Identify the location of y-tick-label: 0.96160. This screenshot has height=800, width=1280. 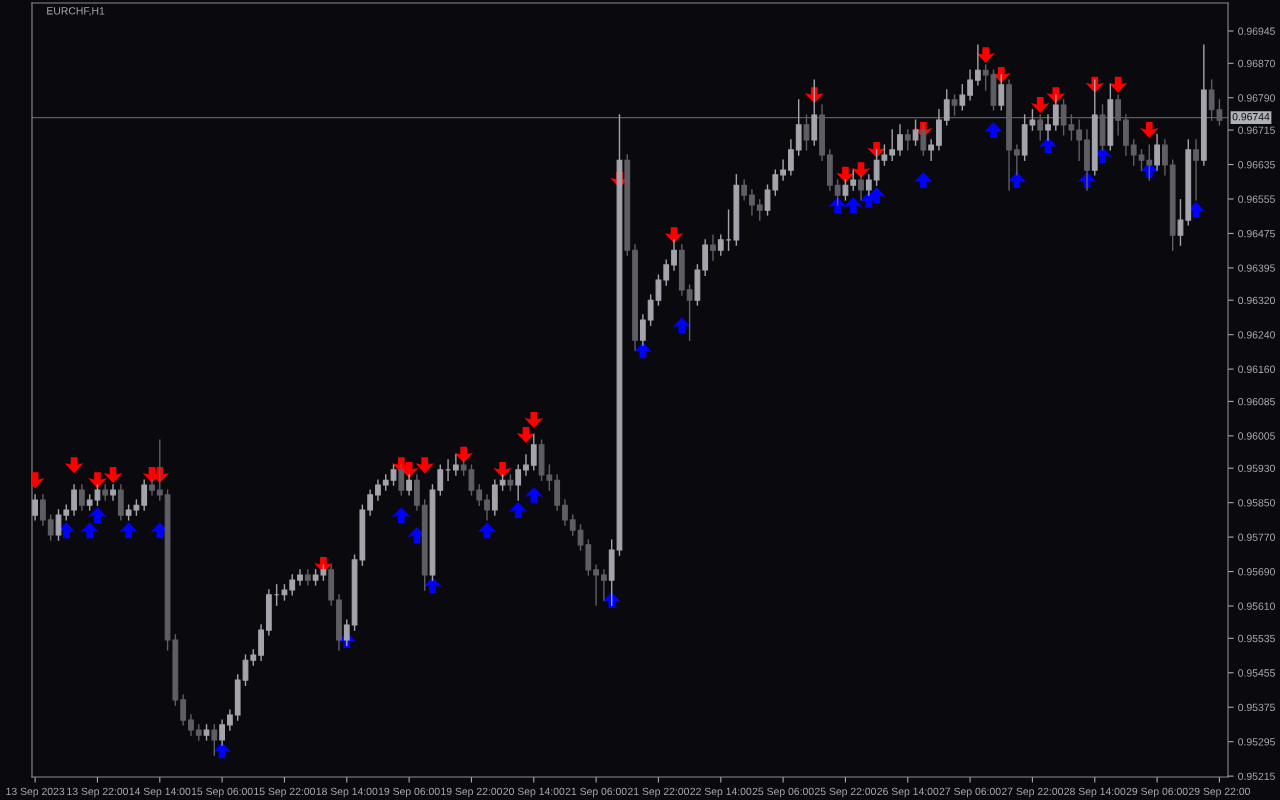
(1256, 369).